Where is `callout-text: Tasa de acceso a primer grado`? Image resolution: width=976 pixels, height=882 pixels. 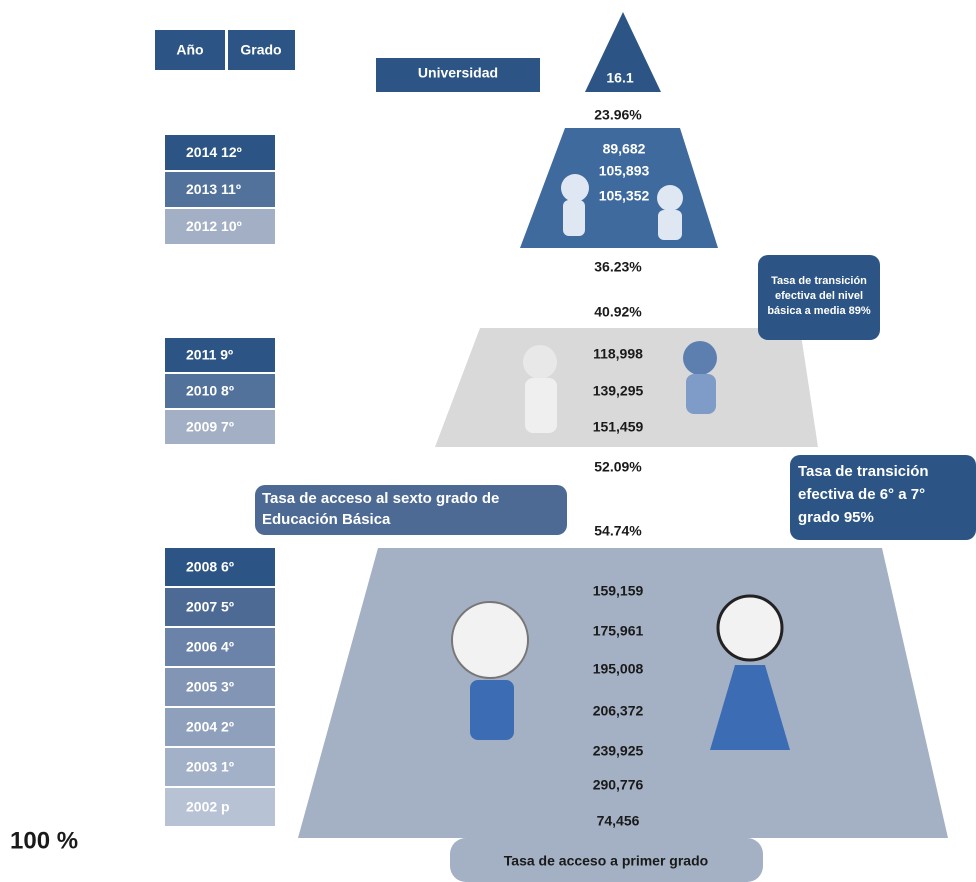
callout-text: Tasa de acceso a primer grado is located at coordinates (606, 861).